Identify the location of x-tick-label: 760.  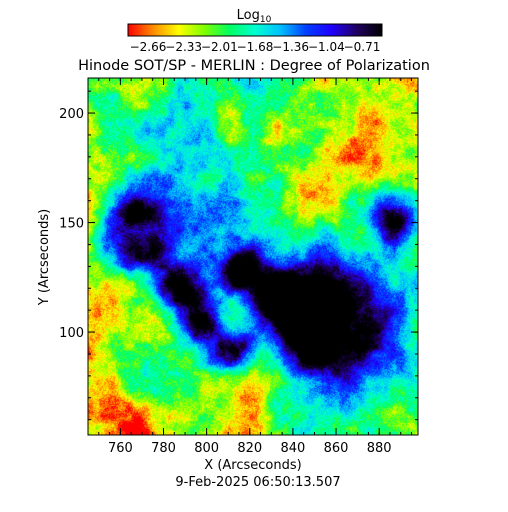
(120, 448).